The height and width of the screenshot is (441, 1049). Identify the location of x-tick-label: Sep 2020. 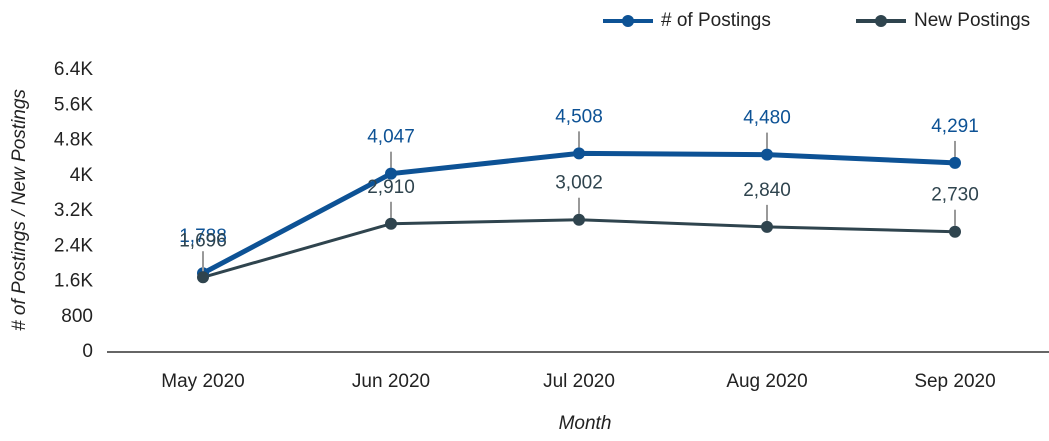
(954, 381).